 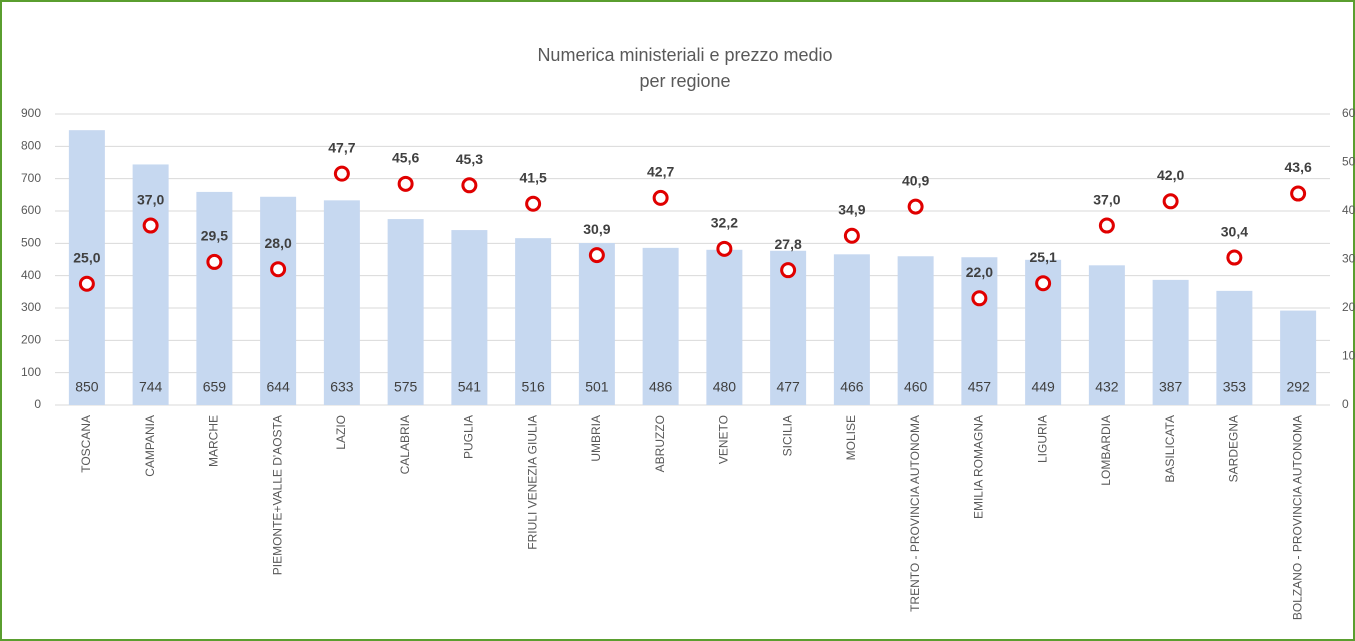 What do you see at coordinates (852, 387) in the screenshot?
I see `bar-label: 466` at bounding box center [852, 387].